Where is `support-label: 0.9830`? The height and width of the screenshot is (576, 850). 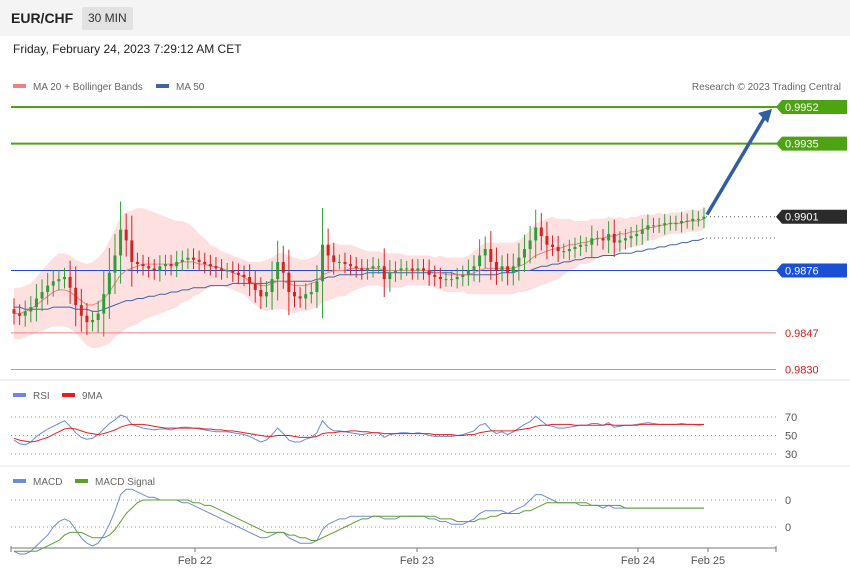 support-label: 0.9830 is located at coordinates (802, 371).